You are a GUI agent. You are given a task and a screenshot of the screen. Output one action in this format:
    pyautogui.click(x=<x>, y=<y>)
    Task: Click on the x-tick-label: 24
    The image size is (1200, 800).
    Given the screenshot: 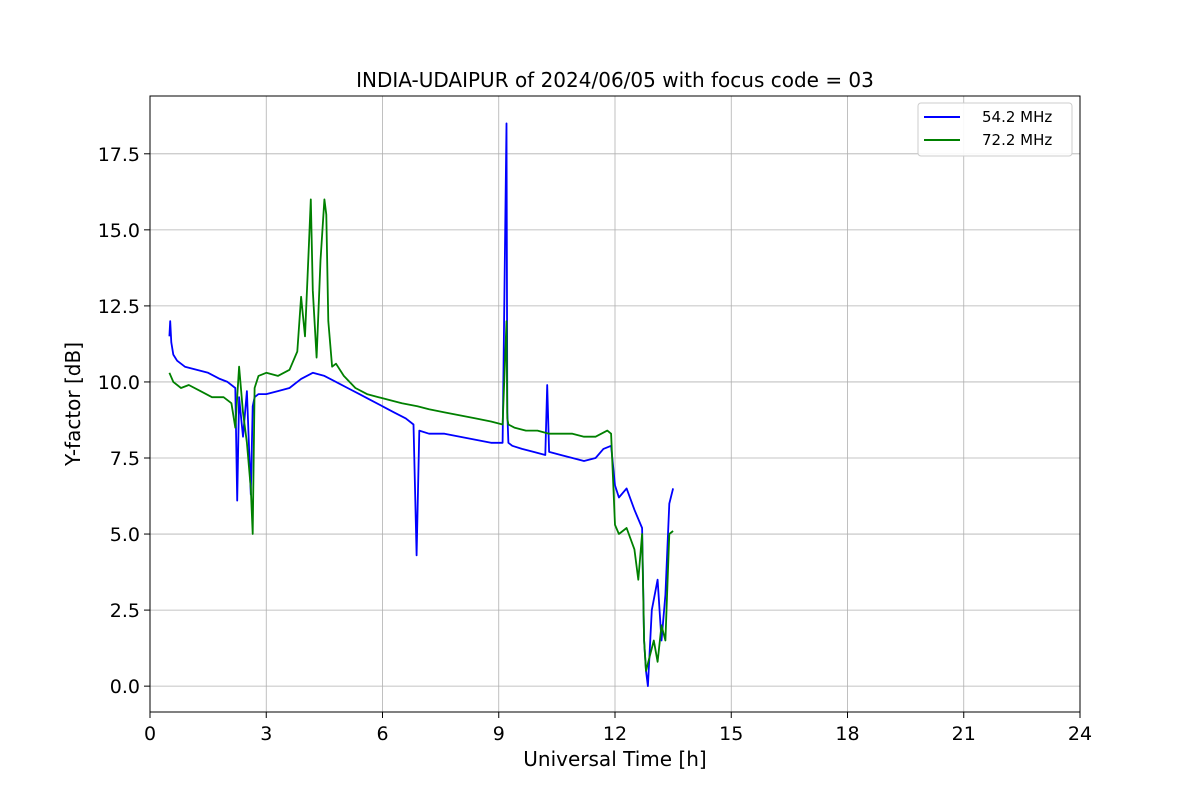 What is the action you would take?
    pyautogui.click(x=1080, y=734)
    